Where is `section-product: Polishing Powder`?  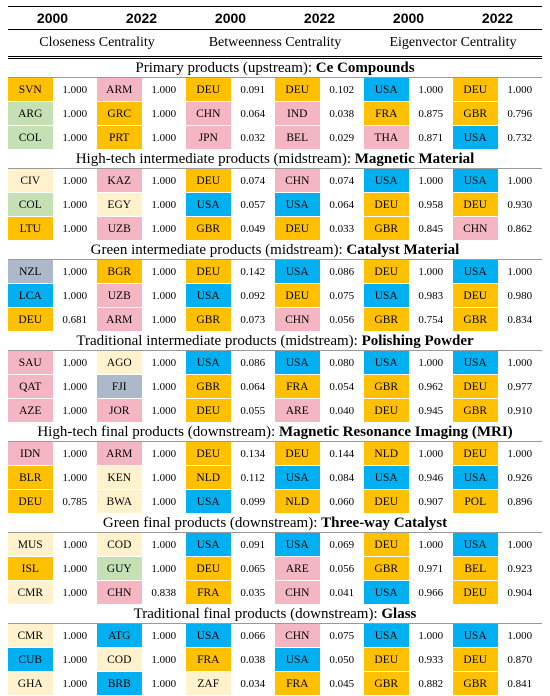
section-product: Polishing Powder is located at coordinates (417, 340).